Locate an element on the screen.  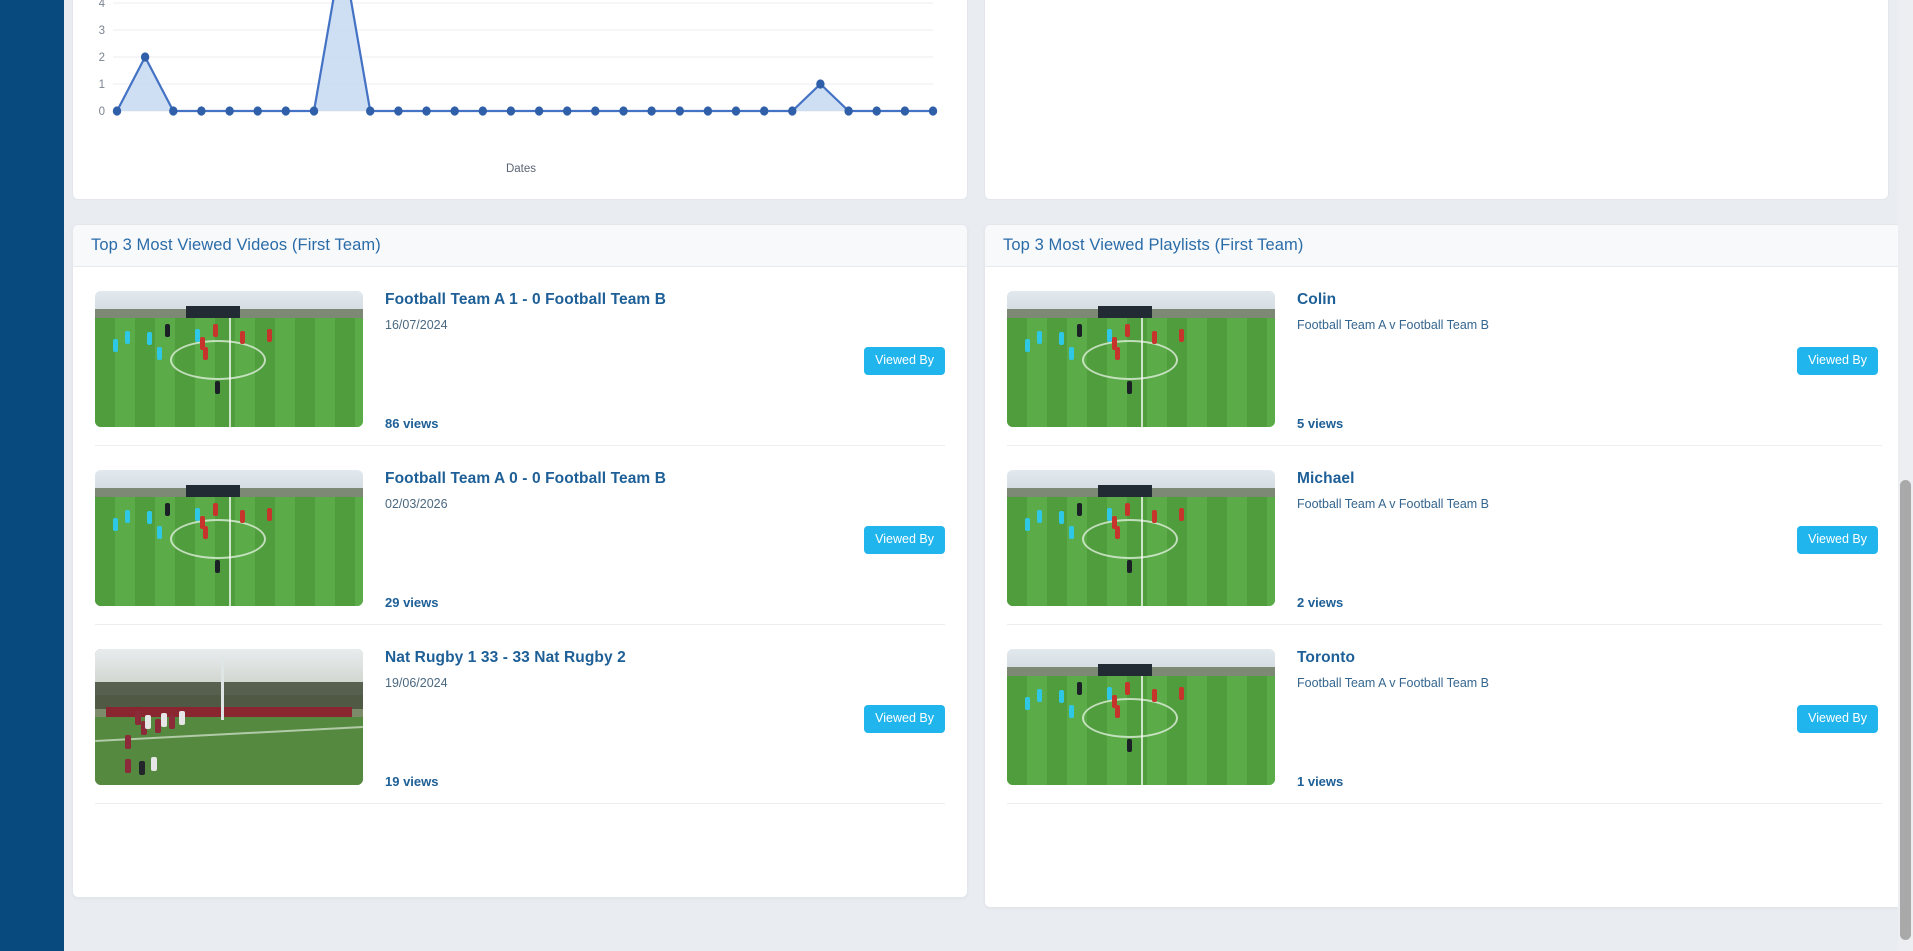
svg-text: 4 is located at coordinates (102, 5).